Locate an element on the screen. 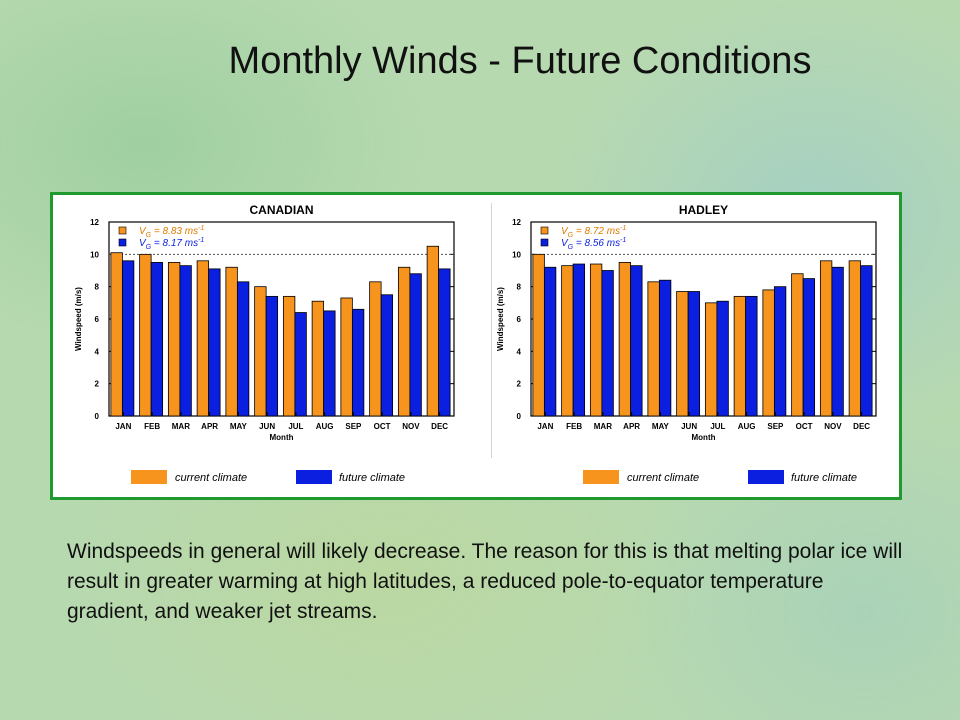  x-tick-label: JUN is located at coordinates (267, 426).